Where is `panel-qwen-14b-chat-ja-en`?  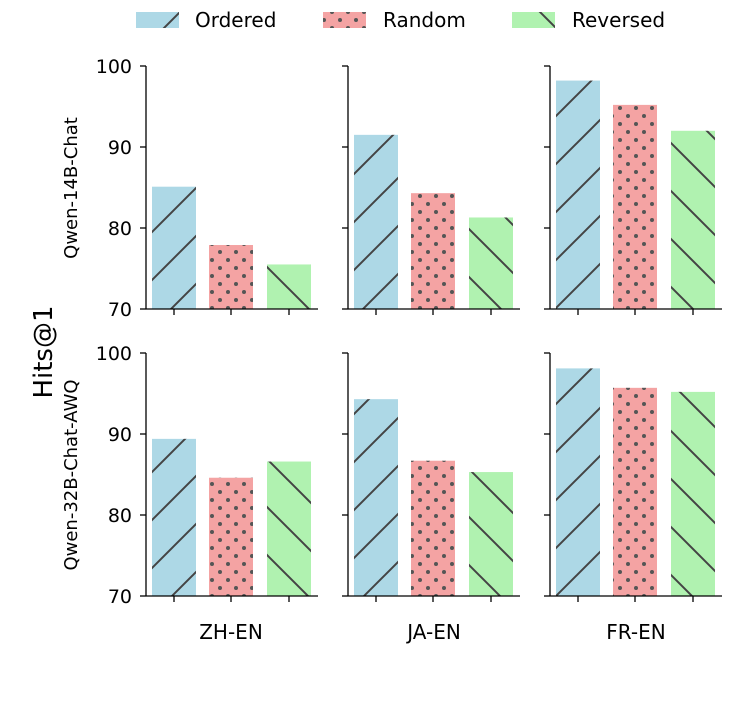 panel-qwen-14b-chat-ja-en is located at coordinates (431, 190).